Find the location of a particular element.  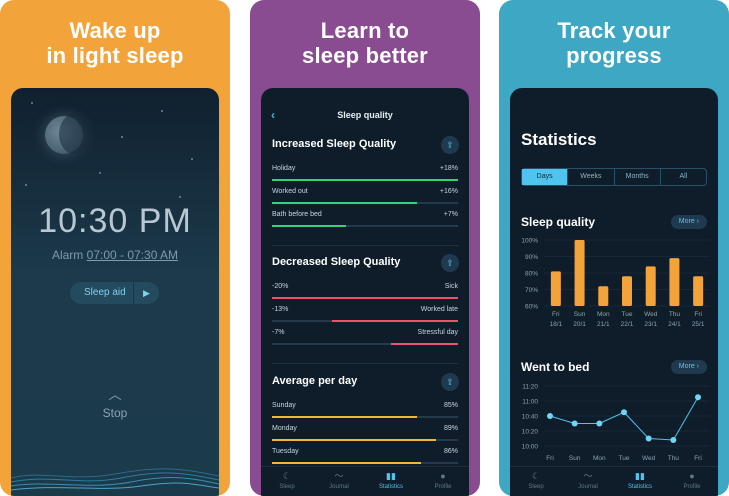

period-segmented-control: Days Weeks Months All is located at coordinates (614, 177).